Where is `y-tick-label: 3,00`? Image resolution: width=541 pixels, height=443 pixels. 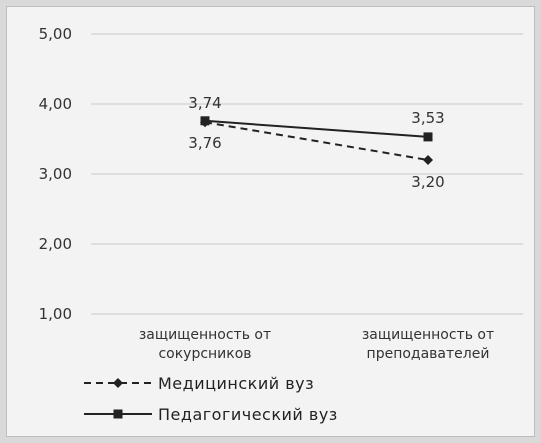
y-tick-label: 3,00 is located at coordinates (55, 174).